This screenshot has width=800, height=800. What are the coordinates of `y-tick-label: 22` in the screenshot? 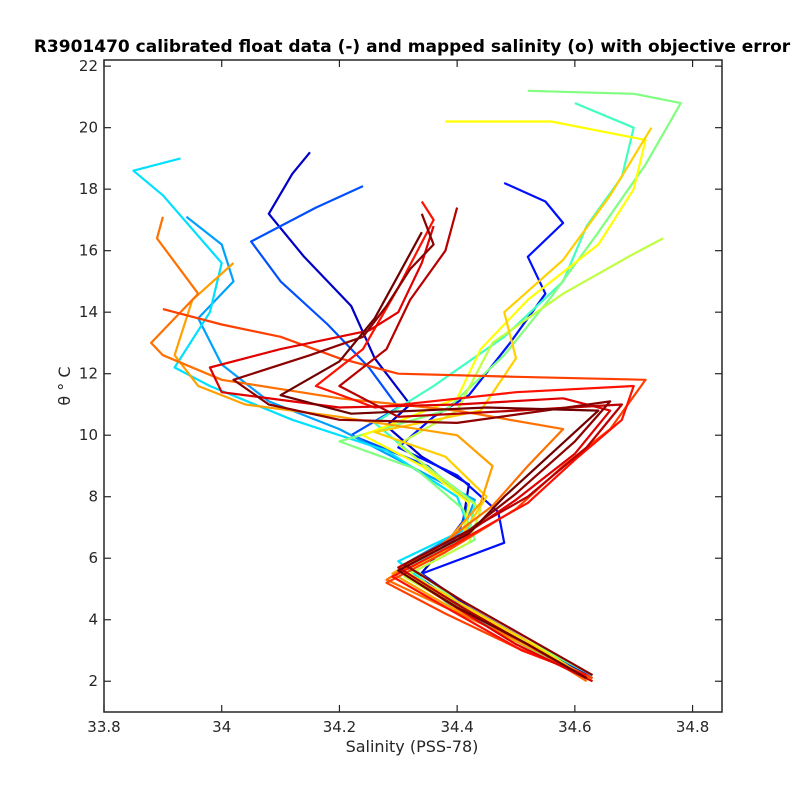 It's located at (88, 66).